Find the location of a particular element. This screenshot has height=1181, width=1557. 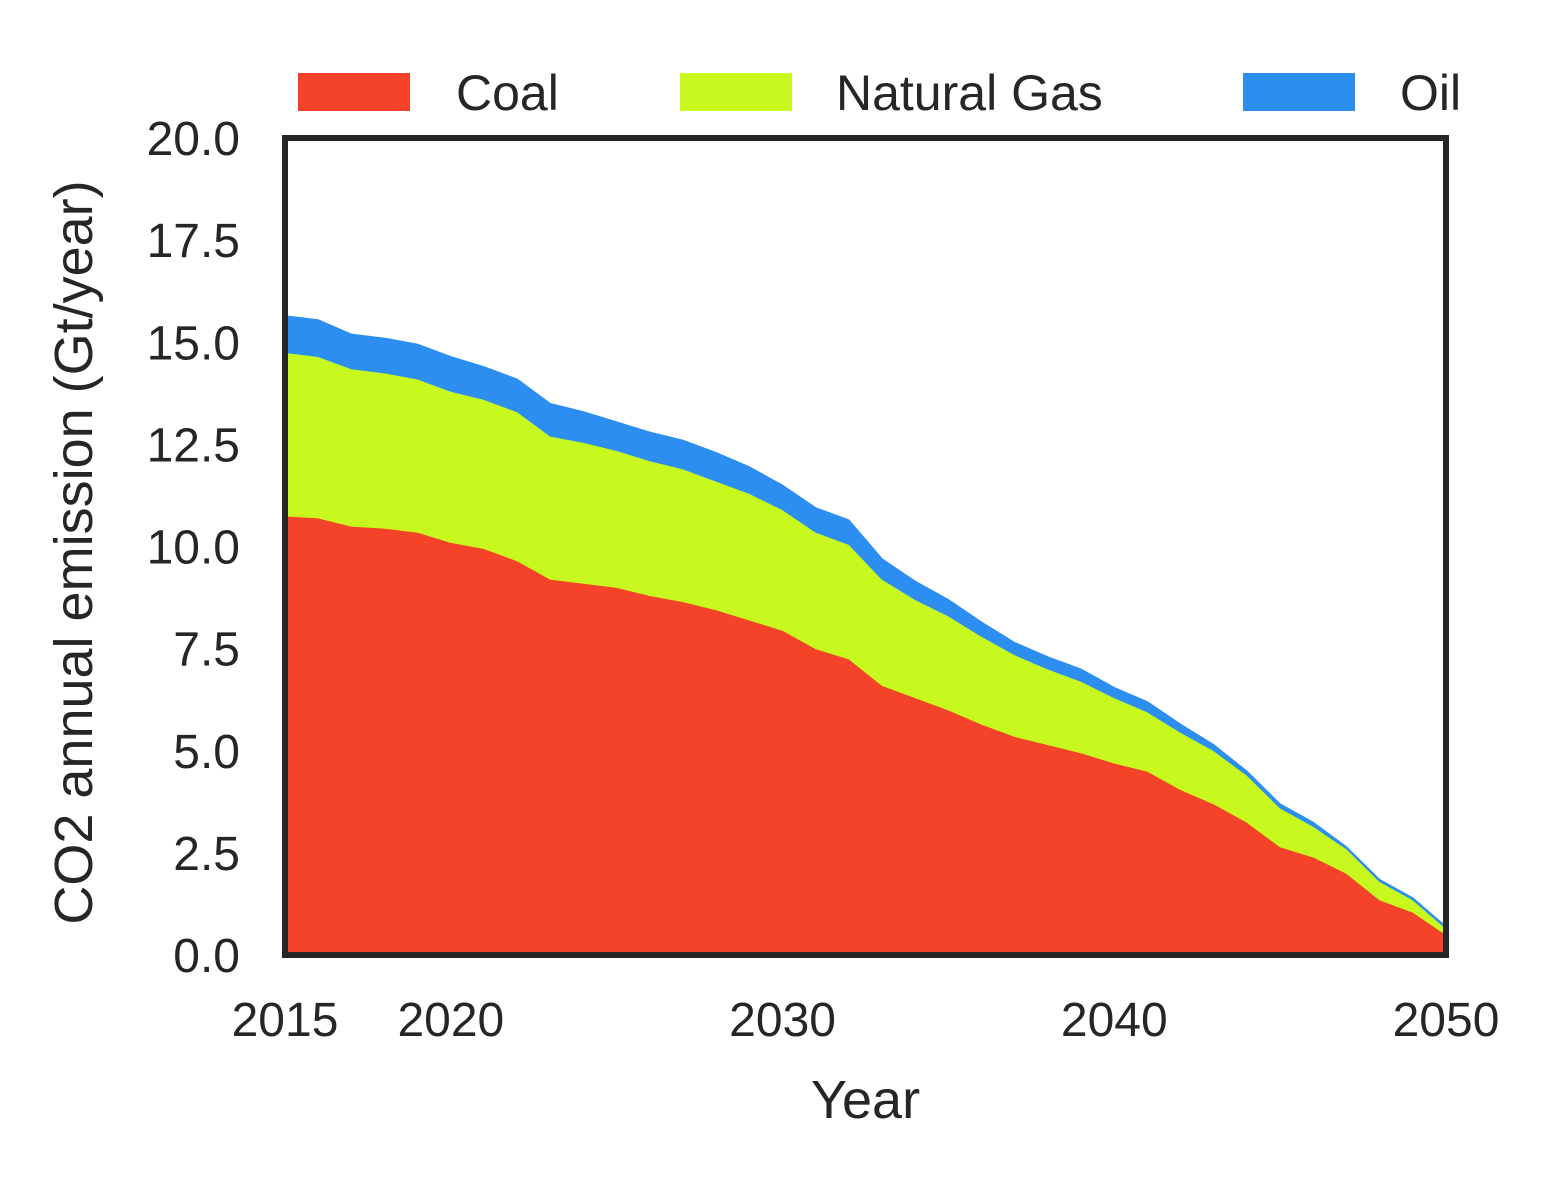

legend-label-oil: Oil is located at coordinates (1430, 93).